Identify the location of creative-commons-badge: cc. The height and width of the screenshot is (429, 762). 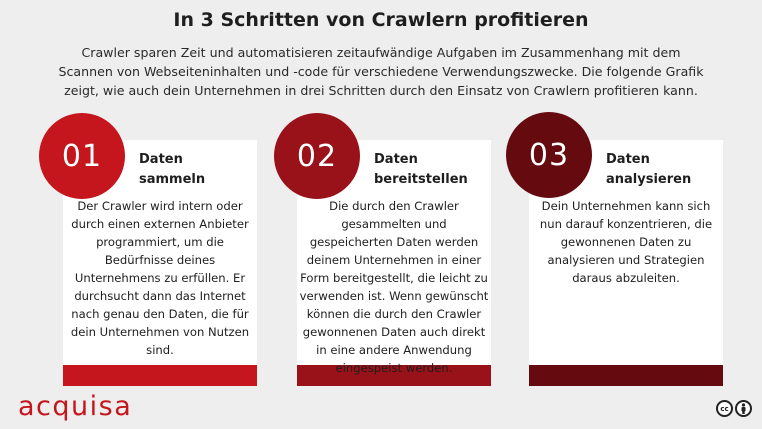
(734, 408).